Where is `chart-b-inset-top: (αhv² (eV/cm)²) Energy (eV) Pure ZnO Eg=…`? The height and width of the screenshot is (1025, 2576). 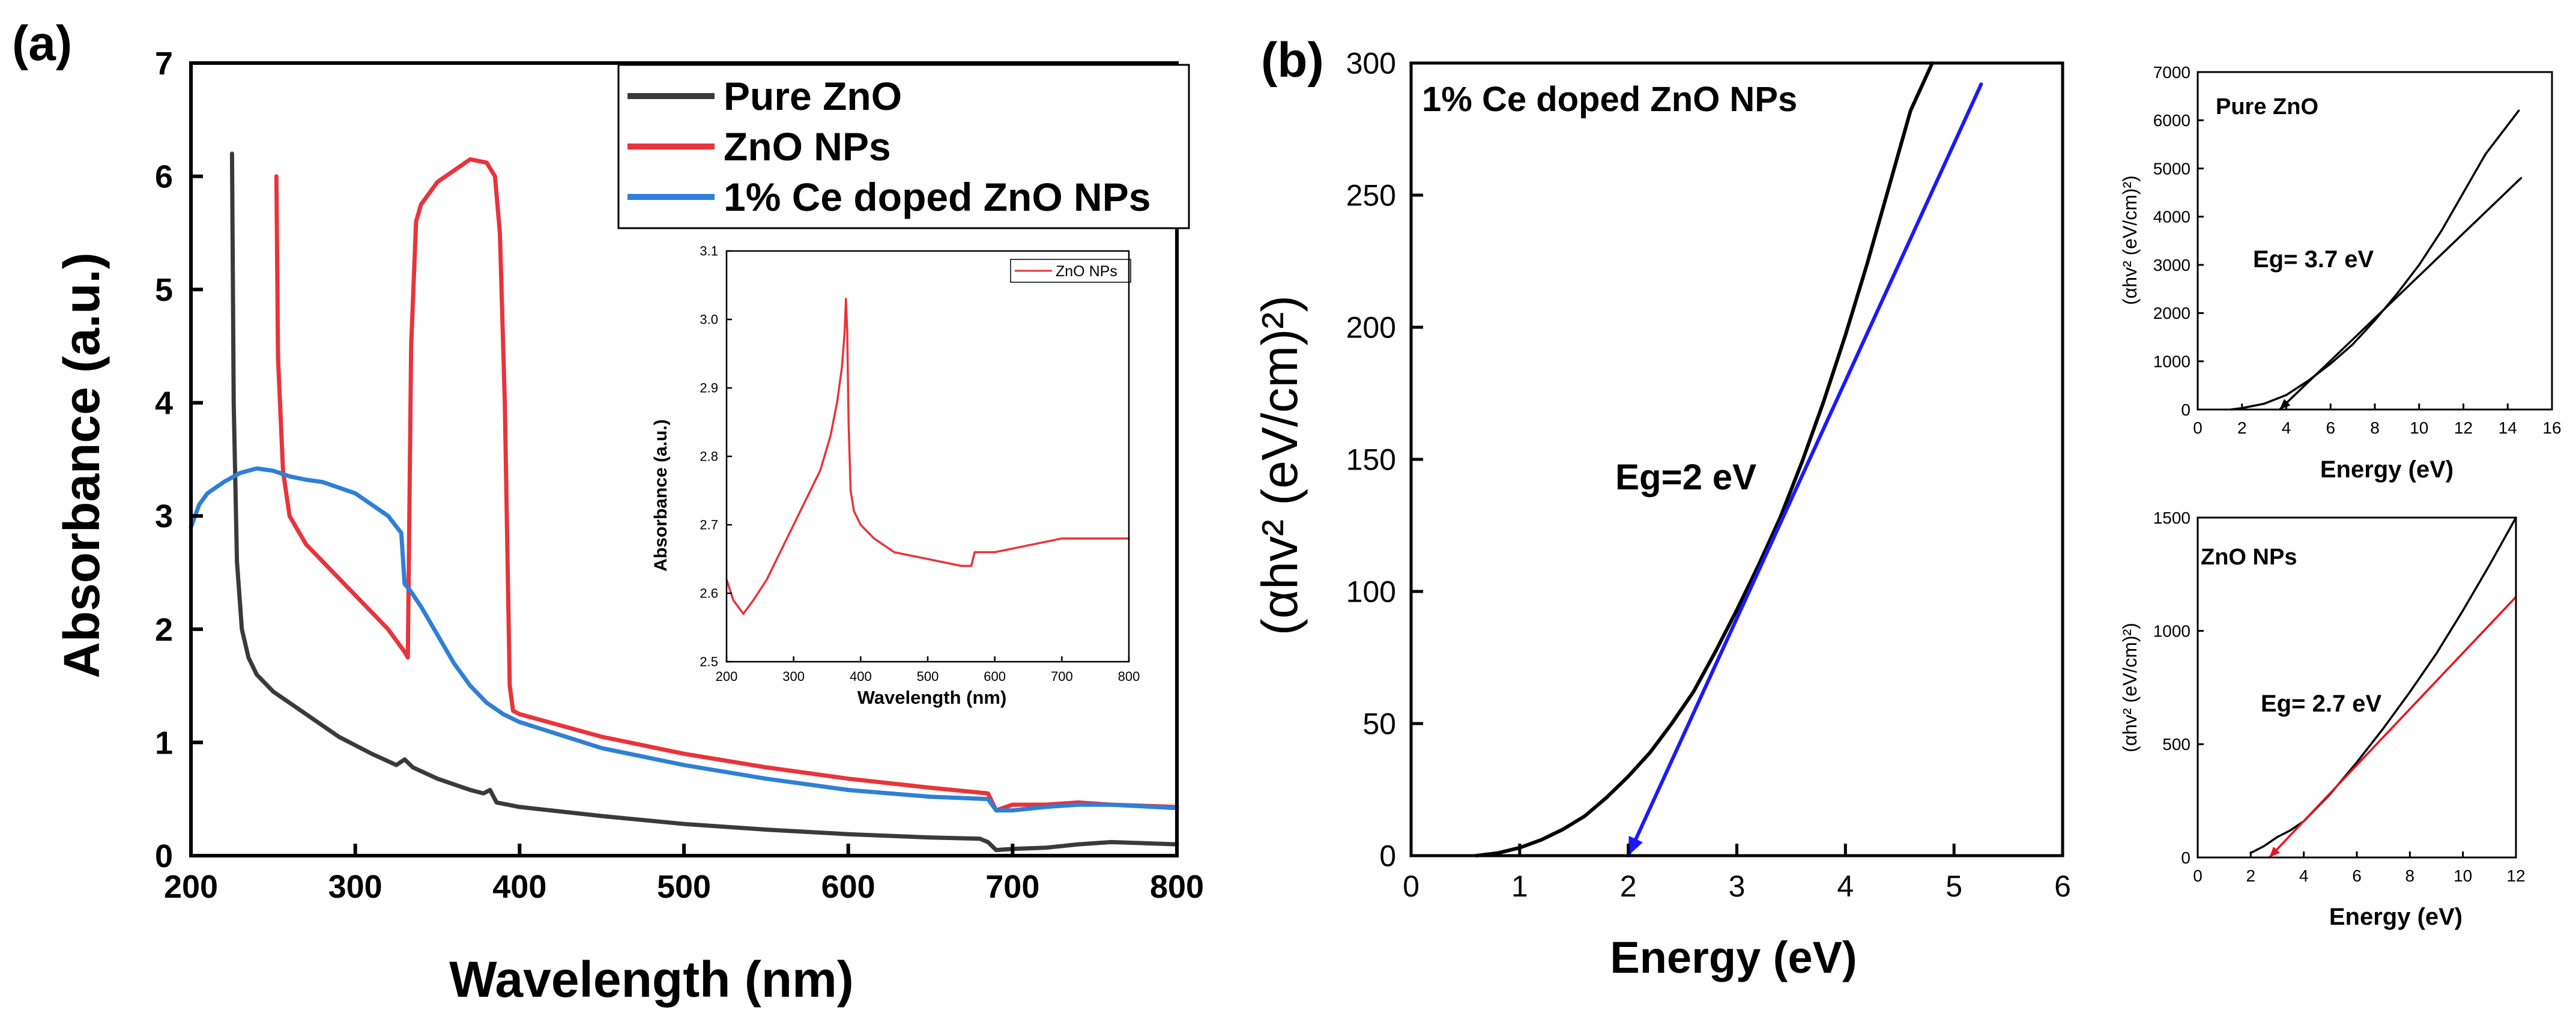
chart-b-inset-top: (αhv² (eV/cm)²) Energy (eV) Pure ZnO Eg=… is located at coordinates (2340, 273).